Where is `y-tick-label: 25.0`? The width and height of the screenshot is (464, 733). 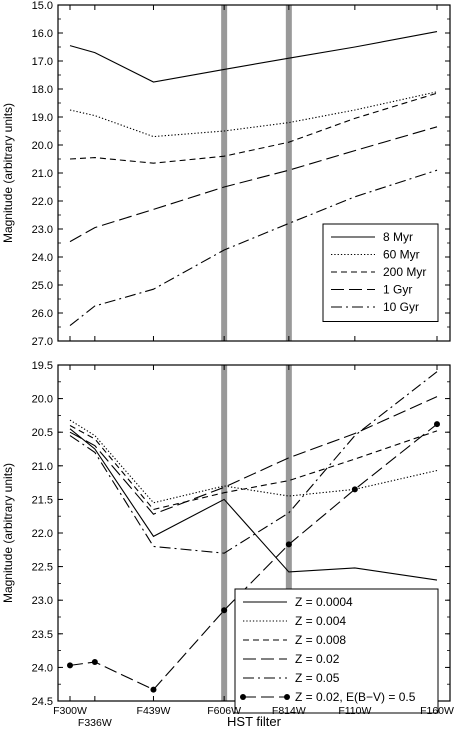
y-tick-label: 25.0 is located at coordinates (42, 286).